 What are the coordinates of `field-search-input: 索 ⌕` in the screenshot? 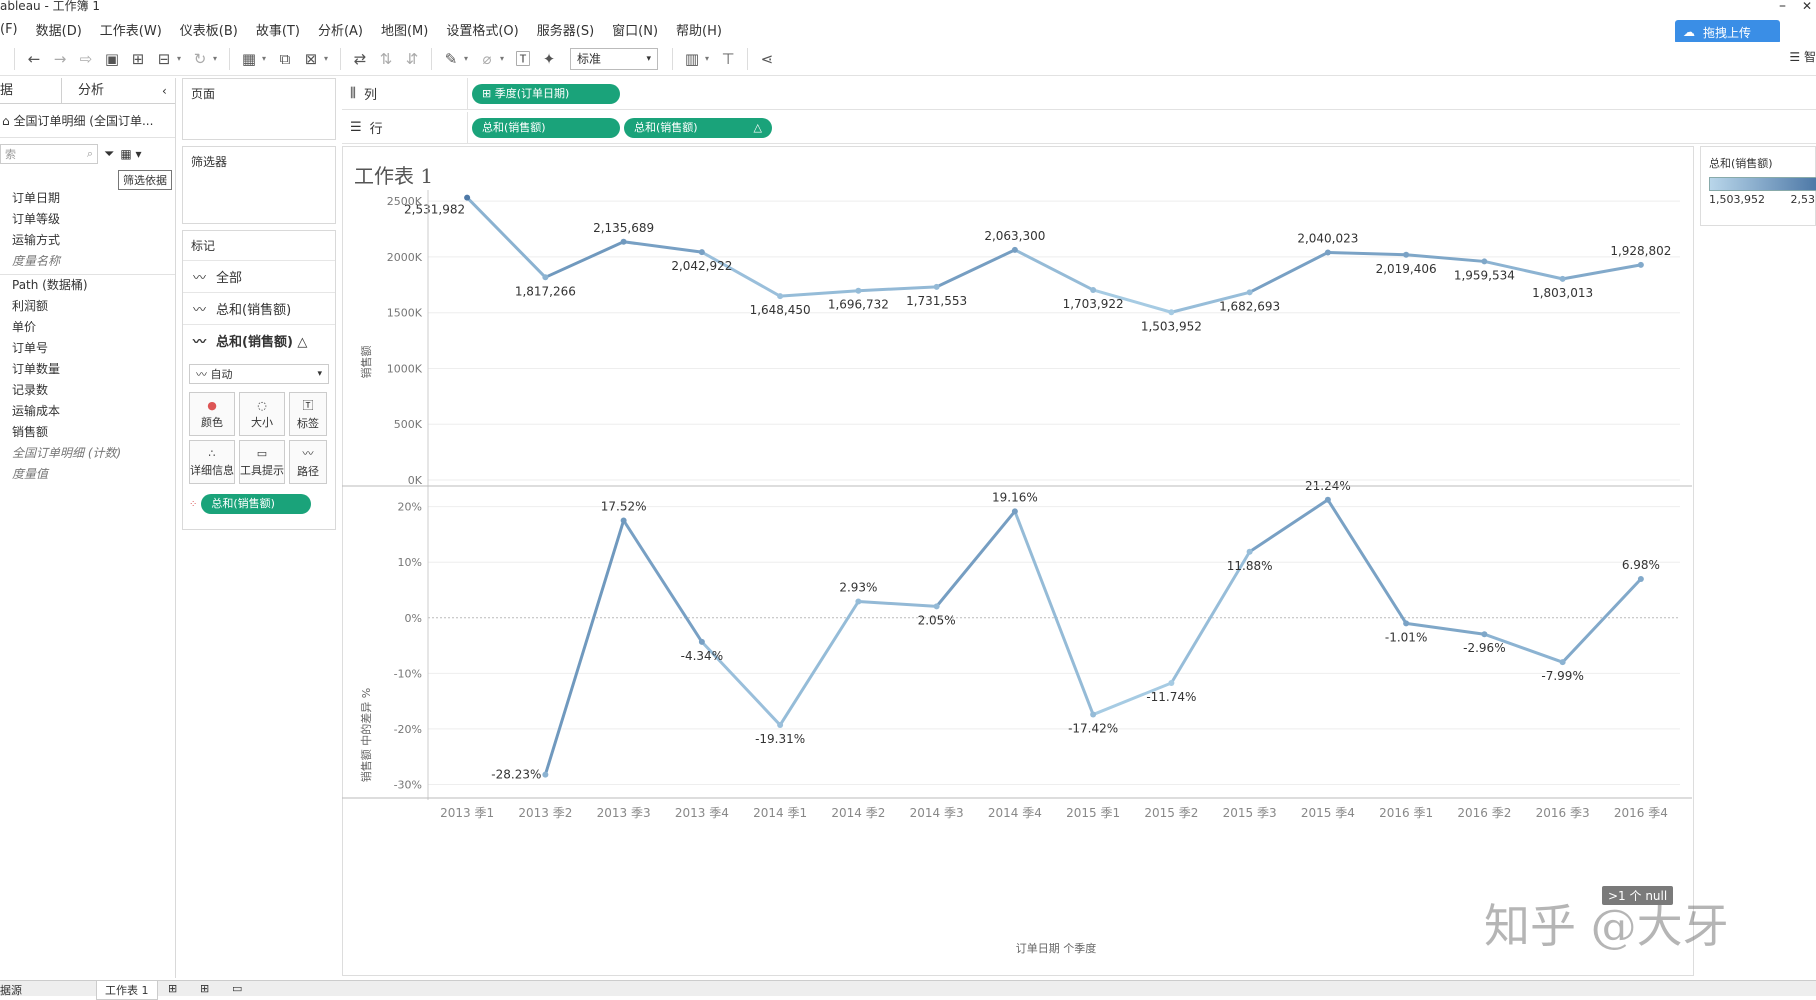 It's located at (49, 154).